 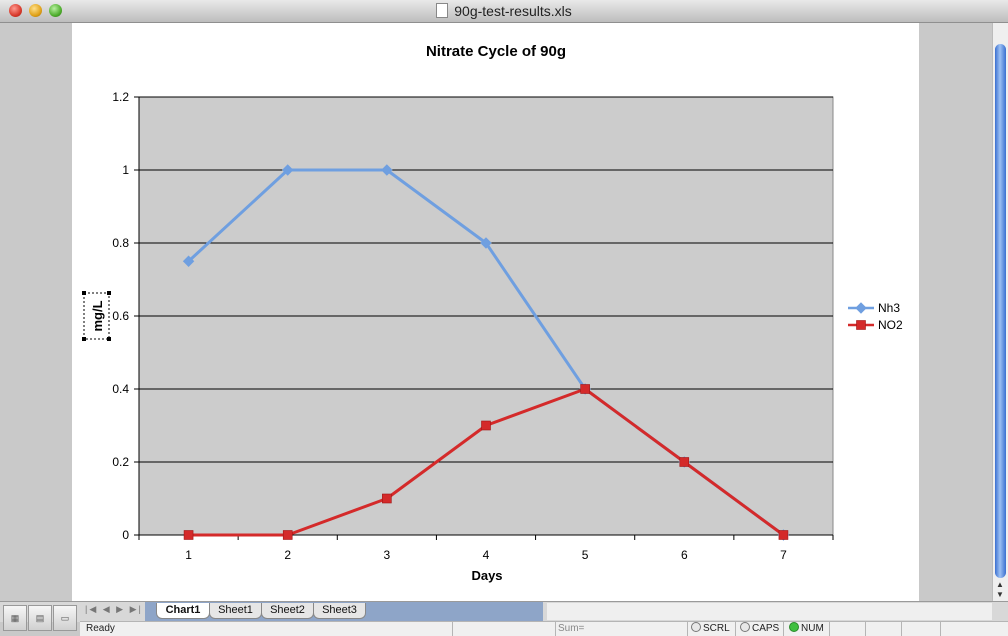 I want to click on scroll-lock-light-icon, so click(x=696, y=627).